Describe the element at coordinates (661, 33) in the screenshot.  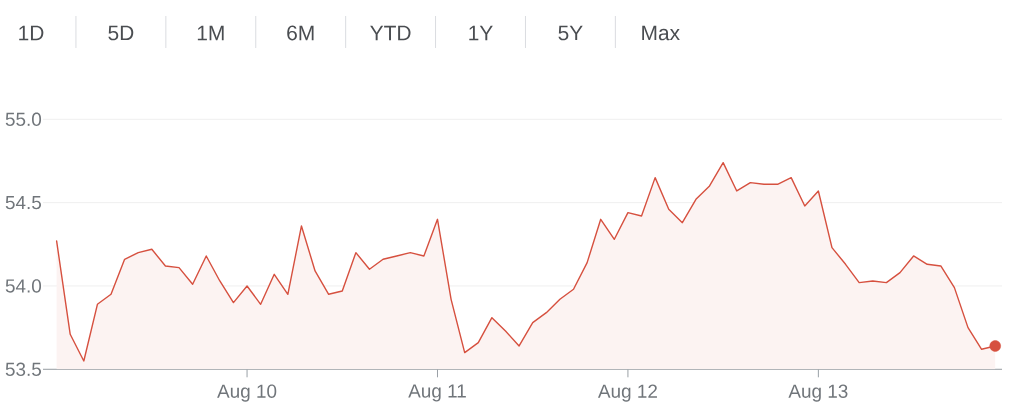
I see `text: Max` at that location.